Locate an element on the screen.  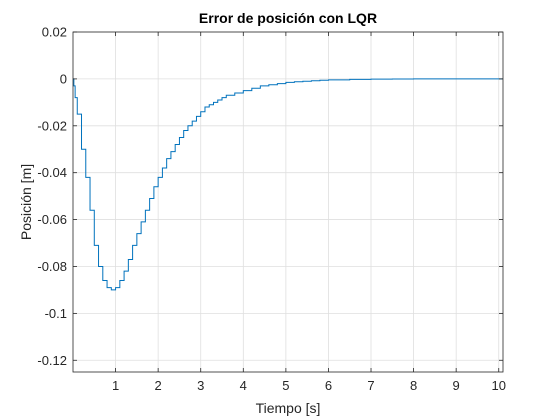
x-tick-label: 5 is located at coordinates (285, 385).